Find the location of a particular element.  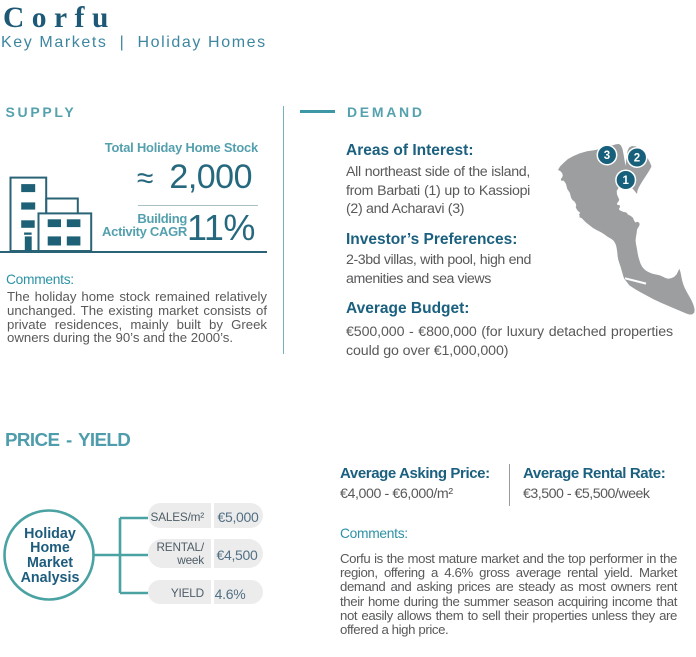

svg-text: 2 is located at coordinates (637, 159).